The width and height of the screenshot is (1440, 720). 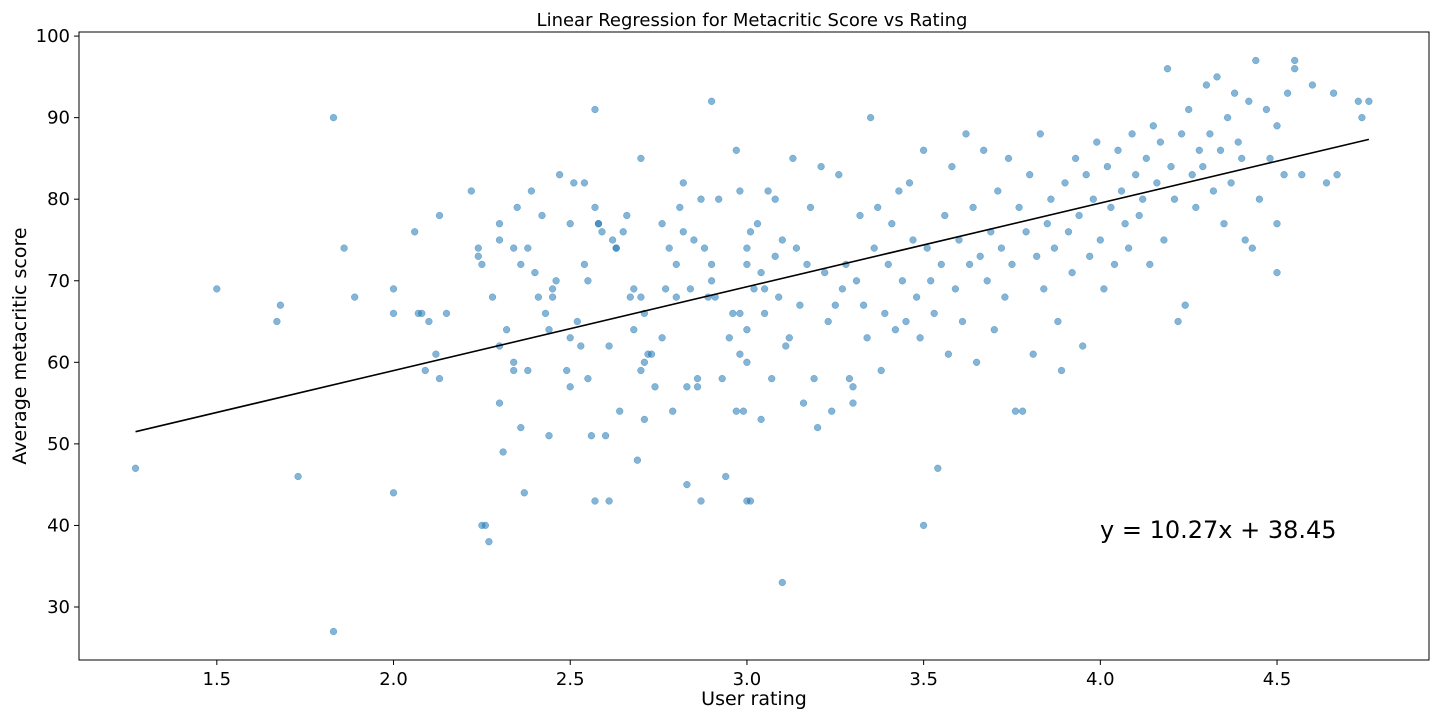 What do you see at coordinates (393, 679) in the screenshot?
I see `x-tick-label: 2.0` at bounding box center [393, 679].